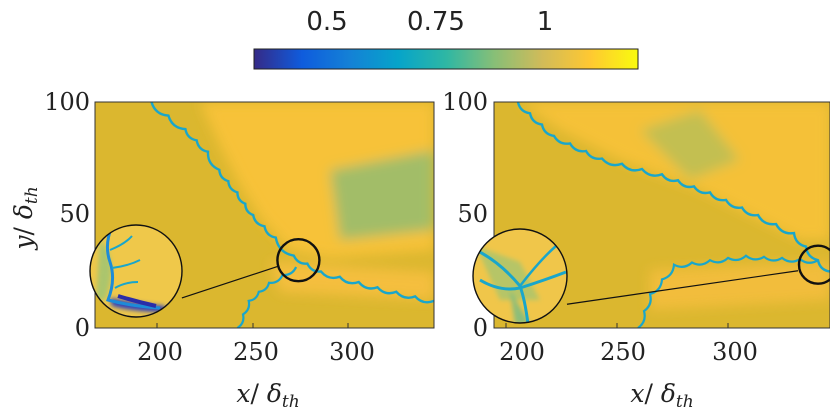 Image resolution: width=830 pixels, height=414 pixels. I want to click on right-ytick-label: 0, so click(480, 328).